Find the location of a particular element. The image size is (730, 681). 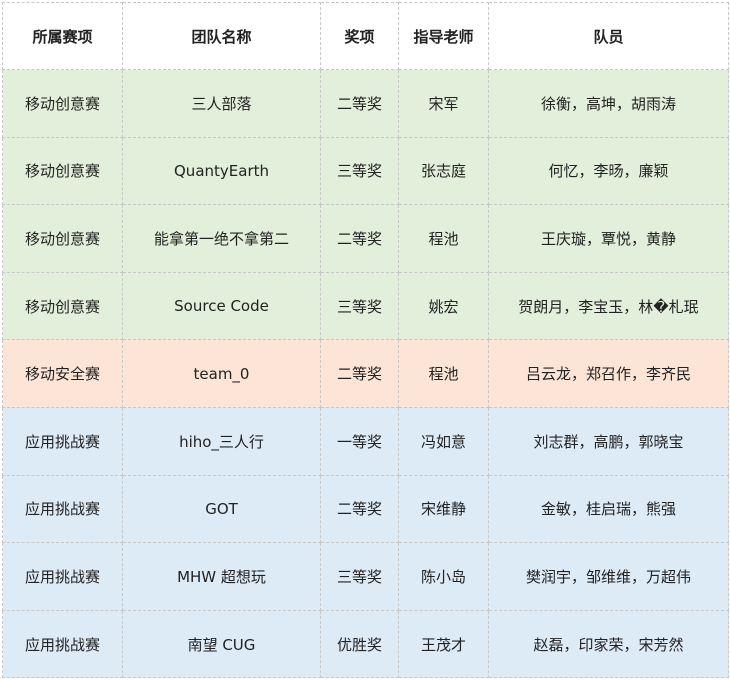

header-row: 所属赛项 团队名称 奖项 指导老师 队员 is located at coordinates (365, 36).